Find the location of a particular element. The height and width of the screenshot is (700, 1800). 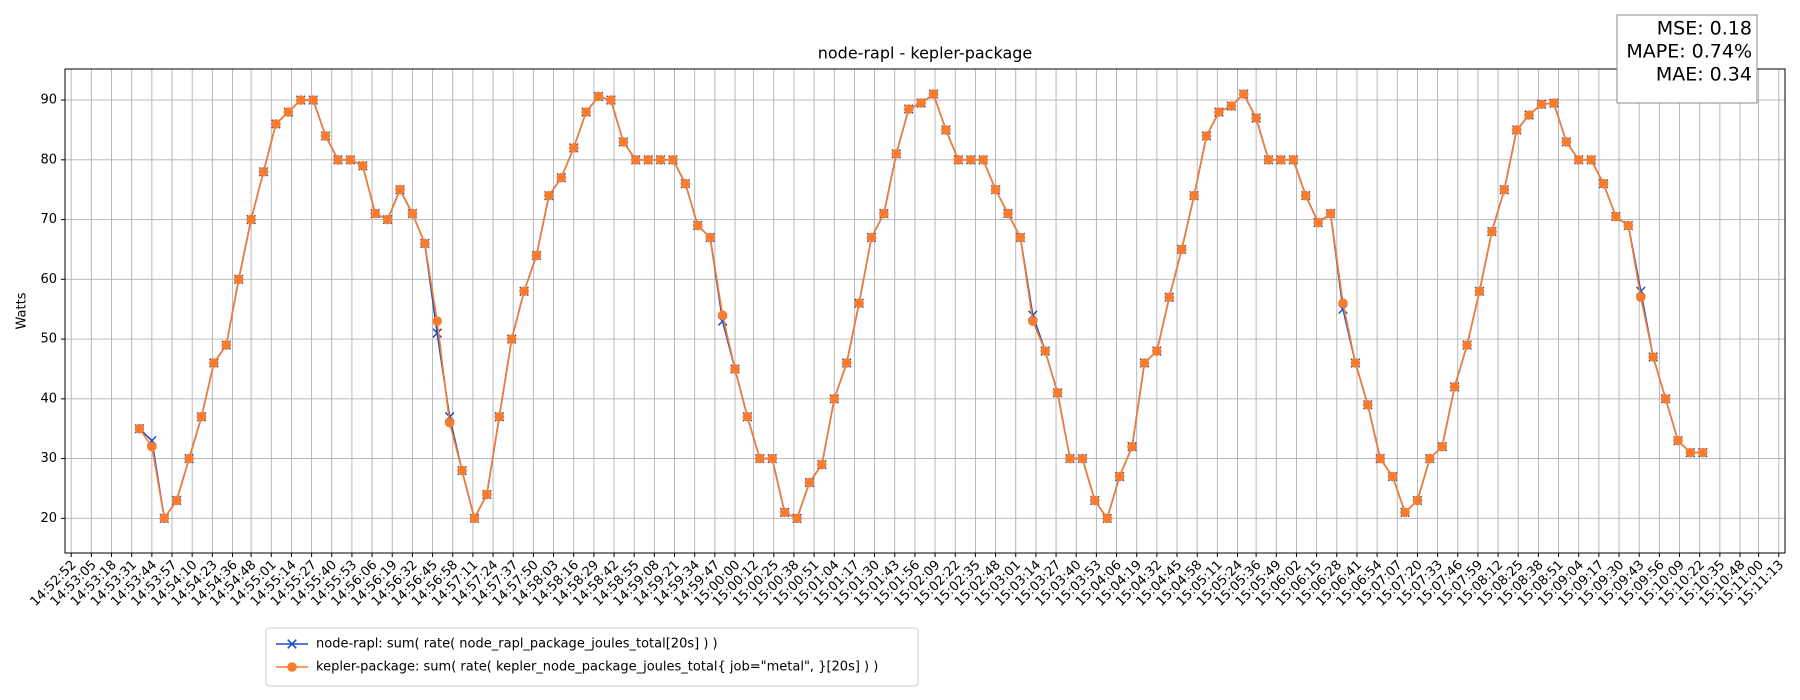

legend-box is located at coordinates (592, 657).